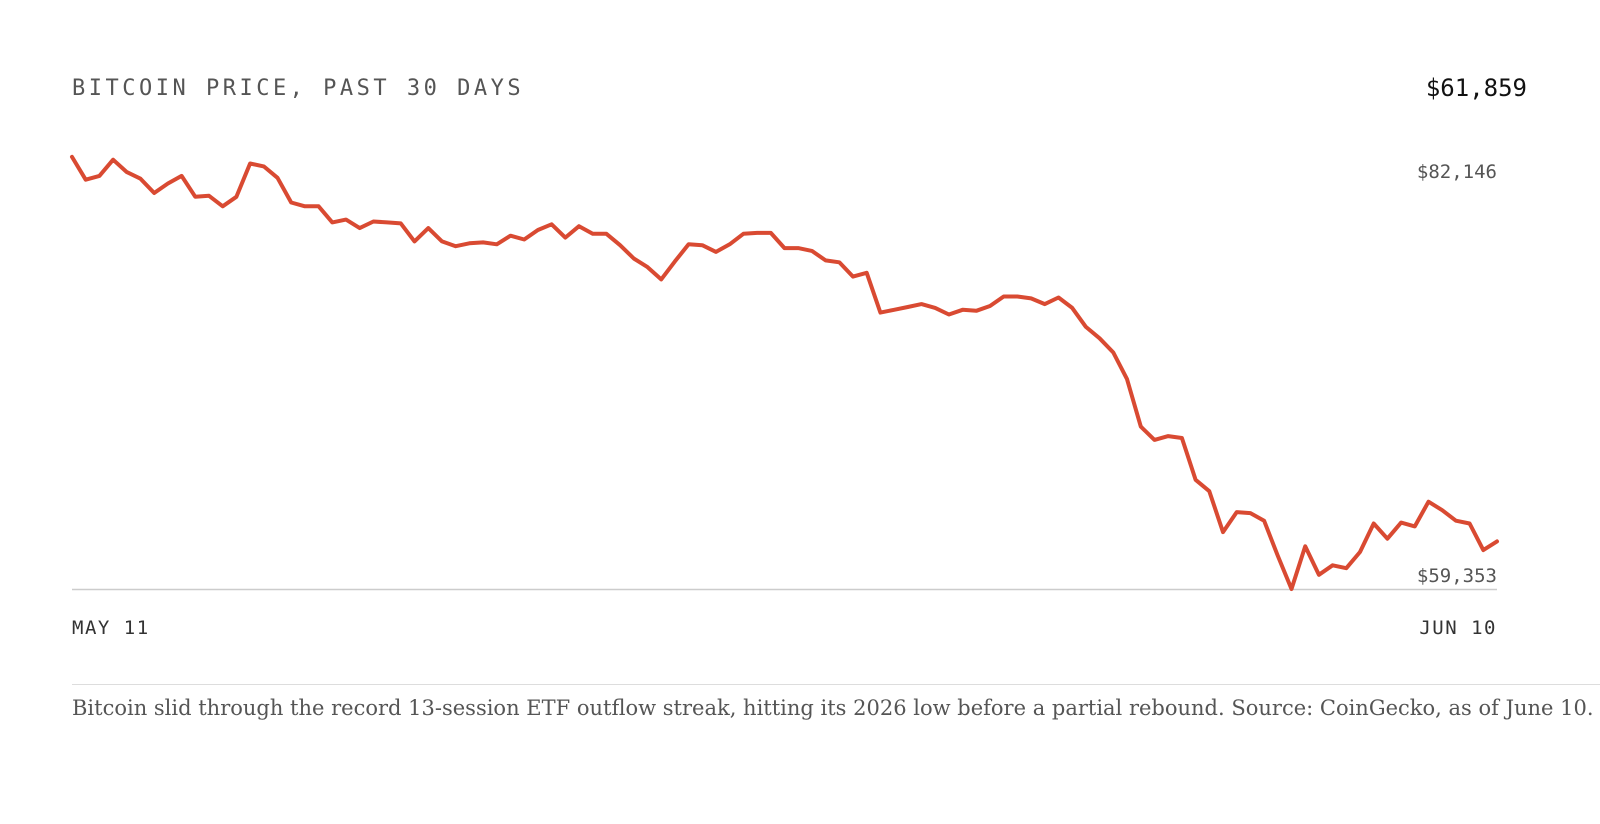 Image resolution: width=1600 pixels, height=824 pixels. I want to click on chart-title: BITCOIN PRICE, PAST 30 DAYS, so click(298, 88).